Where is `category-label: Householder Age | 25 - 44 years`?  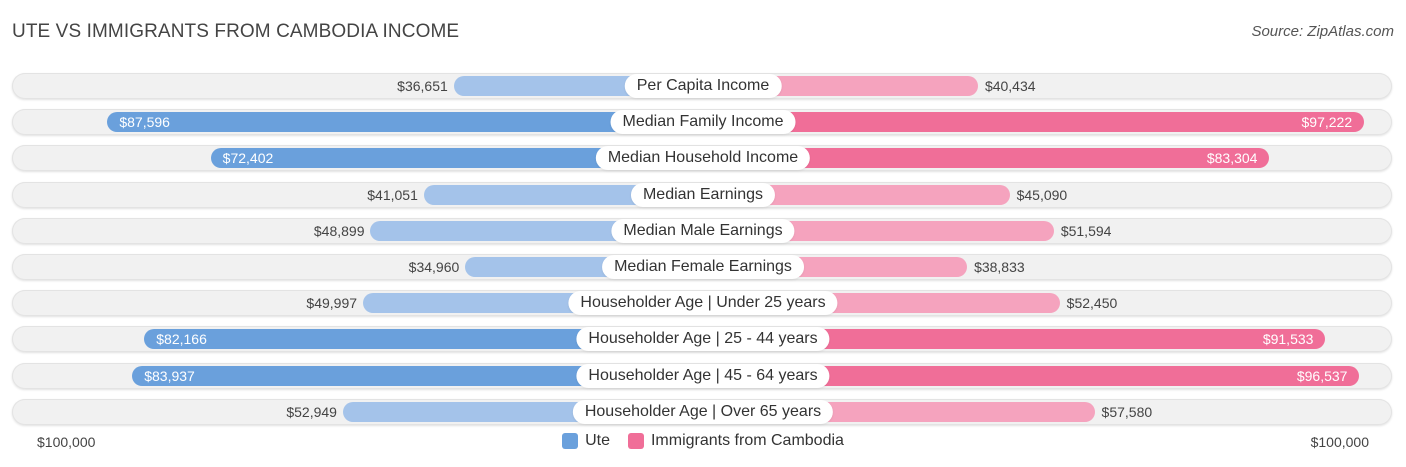 category-label: Householder Age | 25 - 44 years is located at coordinates (703, 339).